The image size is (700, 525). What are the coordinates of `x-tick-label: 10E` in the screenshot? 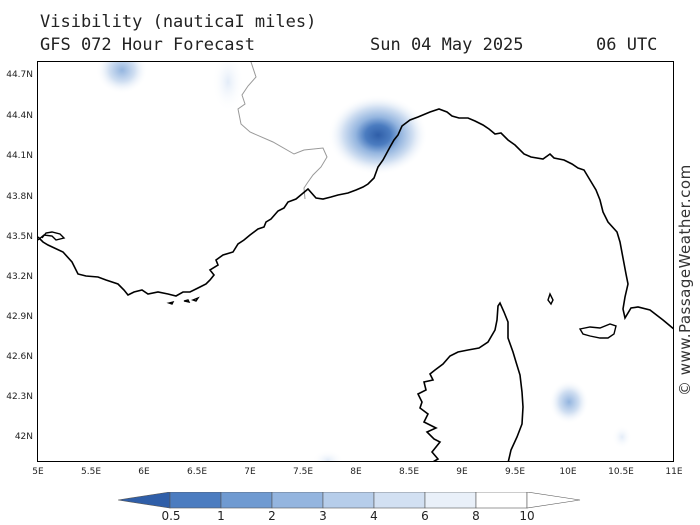 It's located at (568, 472).